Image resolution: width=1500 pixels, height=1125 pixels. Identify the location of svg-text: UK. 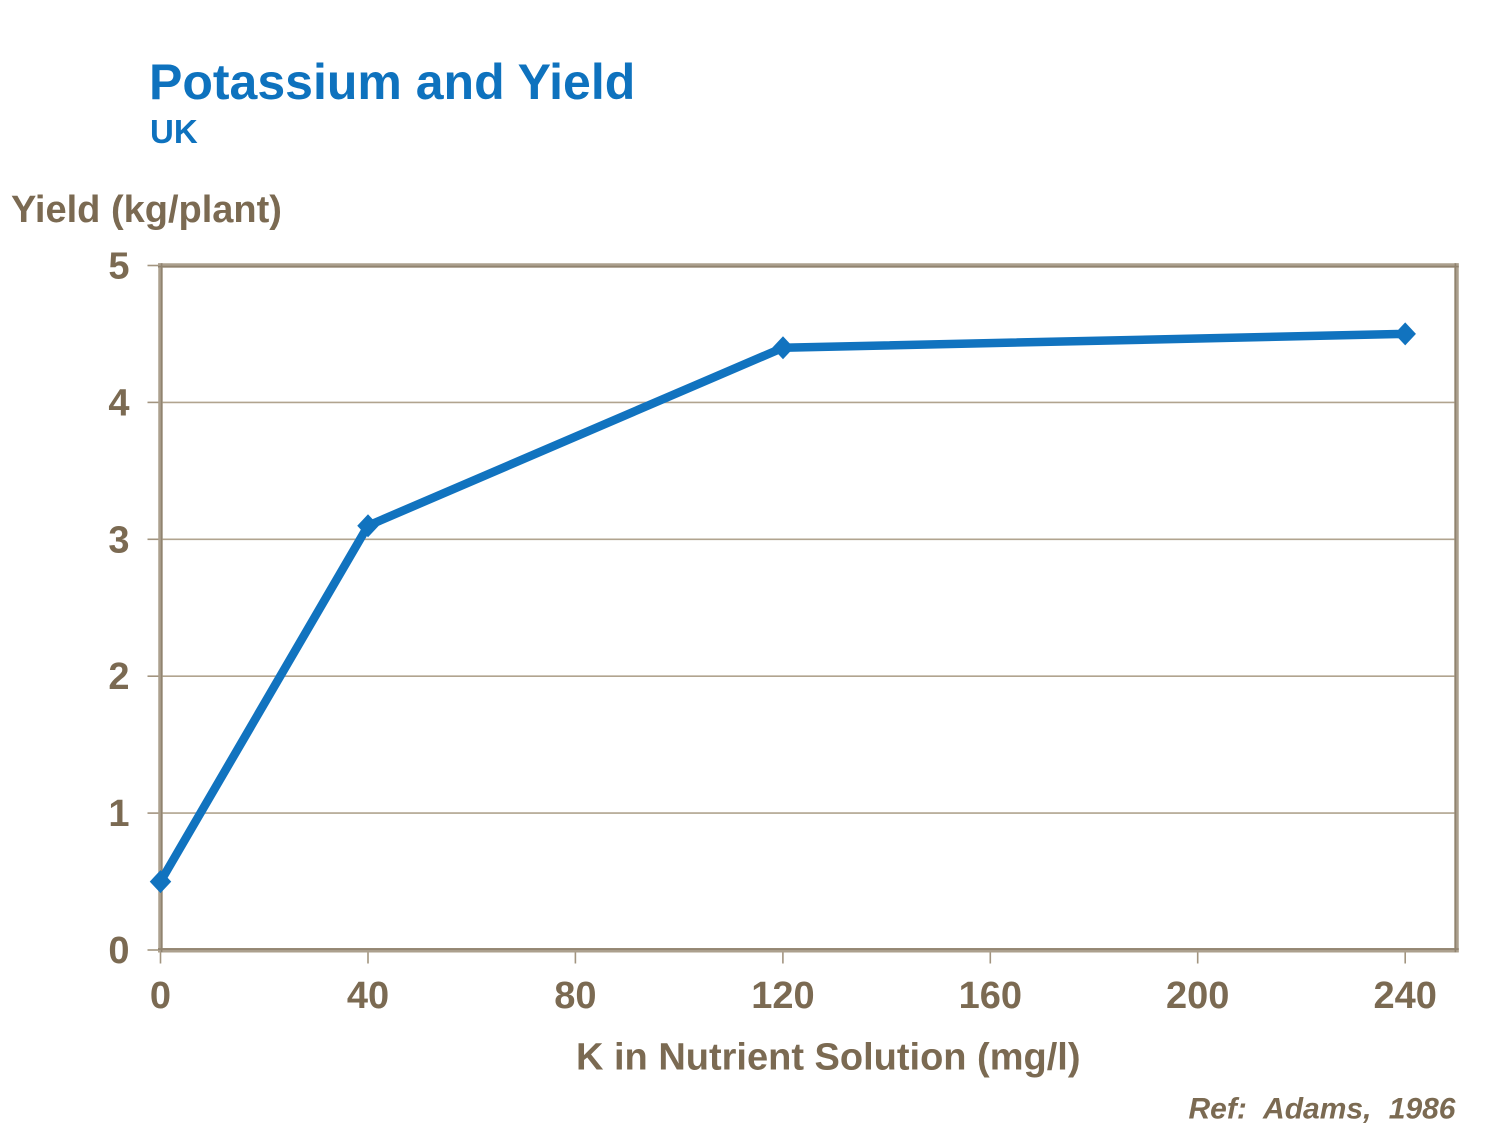
(174, 131).